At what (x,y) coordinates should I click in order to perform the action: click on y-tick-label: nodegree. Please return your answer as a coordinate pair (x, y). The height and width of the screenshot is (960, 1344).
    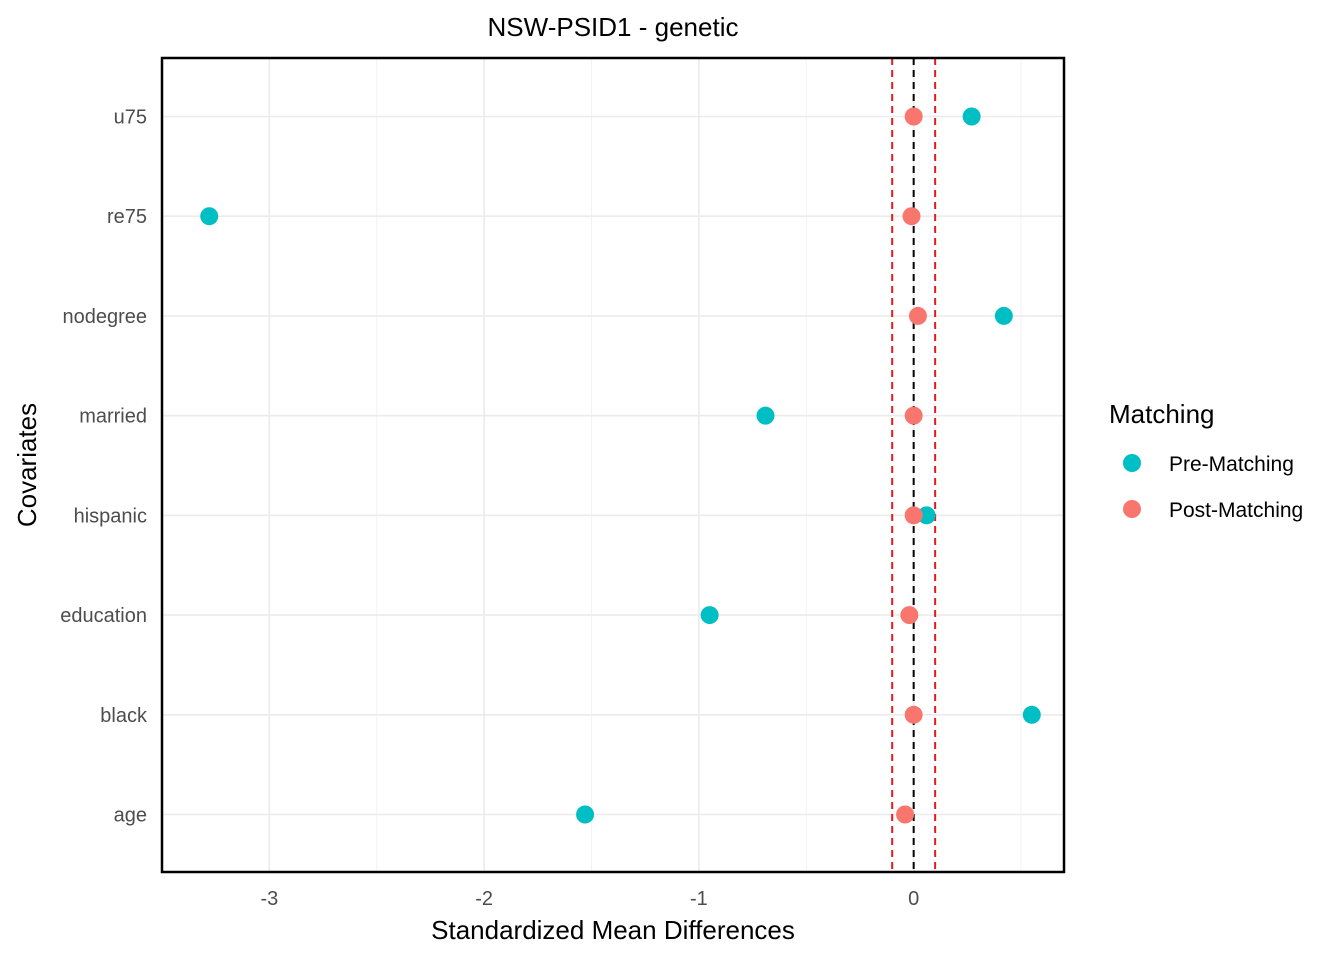
    Looking at the image, I should click on (104, 317).